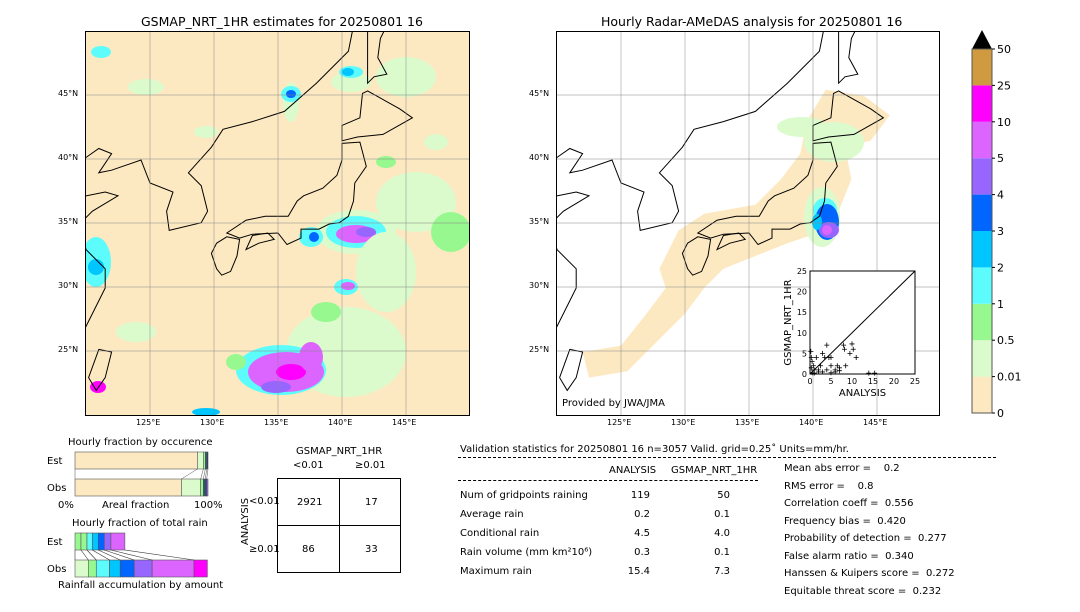 The image size is (1080, 612). I want to click on lat-tick-label: 30°N, so click(539, 285).